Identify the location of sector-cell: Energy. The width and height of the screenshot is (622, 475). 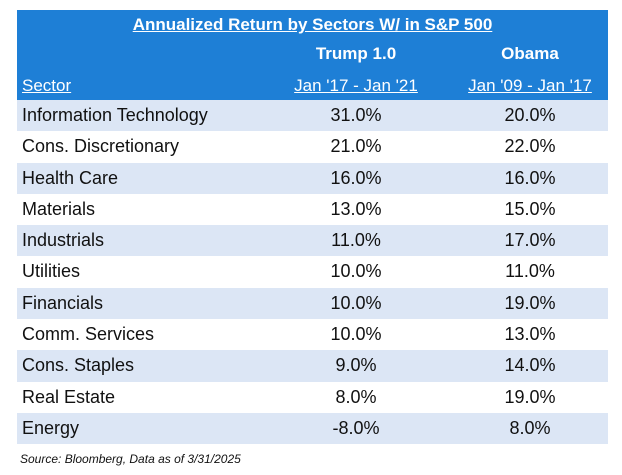
(51, 427).